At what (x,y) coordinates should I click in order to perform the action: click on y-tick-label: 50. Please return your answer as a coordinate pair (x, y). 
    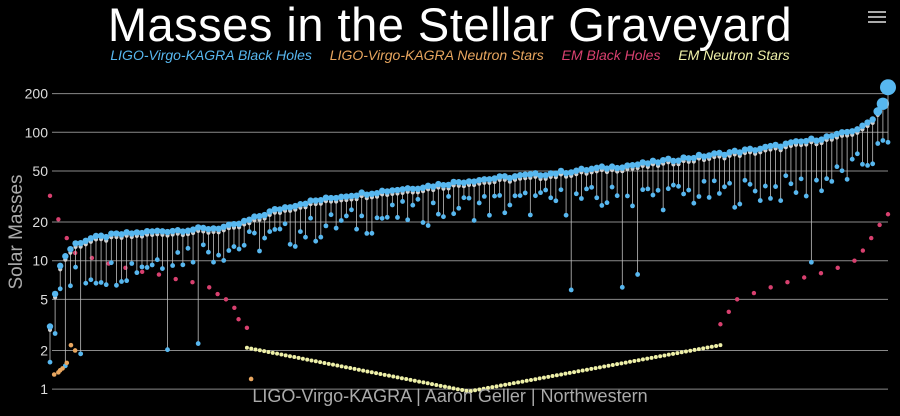
    Looking at the image, I should click on (40, 171).